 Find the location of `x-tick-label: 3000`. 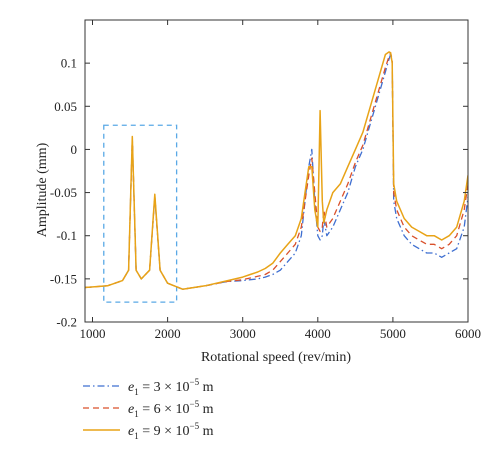

x-tick-label: 3000 is located at coordinates (243, 333).